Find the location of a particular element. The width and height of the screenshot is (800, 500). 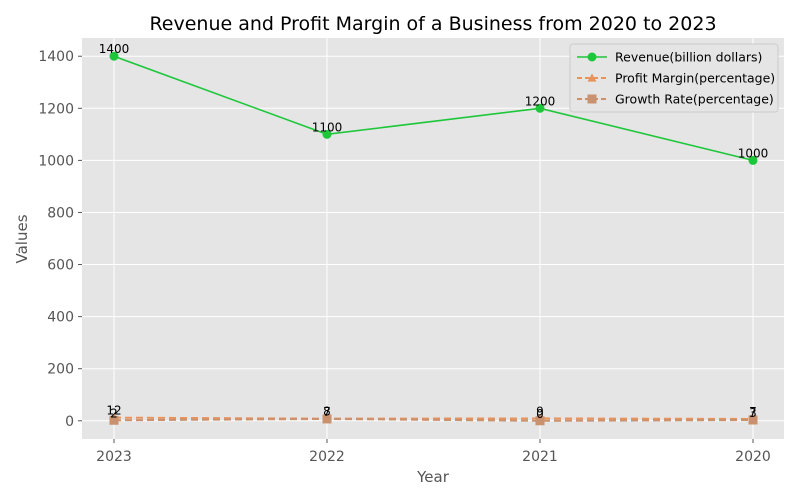

data-label: 1000 is located at coordinates (753, 153).